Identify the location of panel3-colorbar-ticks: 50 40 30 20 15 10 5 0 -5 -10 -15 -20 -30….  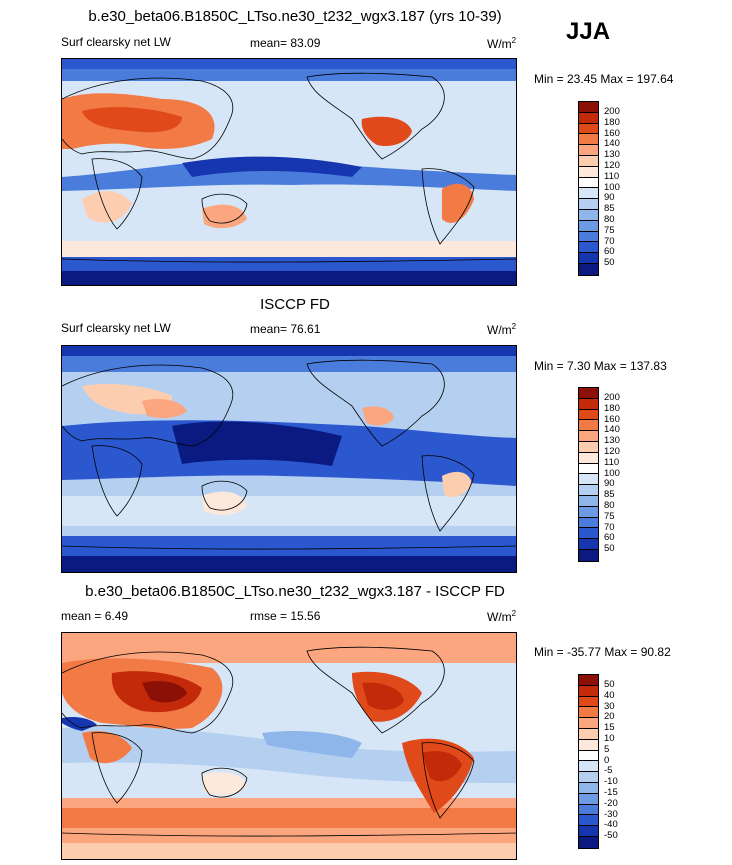
(611, 760).